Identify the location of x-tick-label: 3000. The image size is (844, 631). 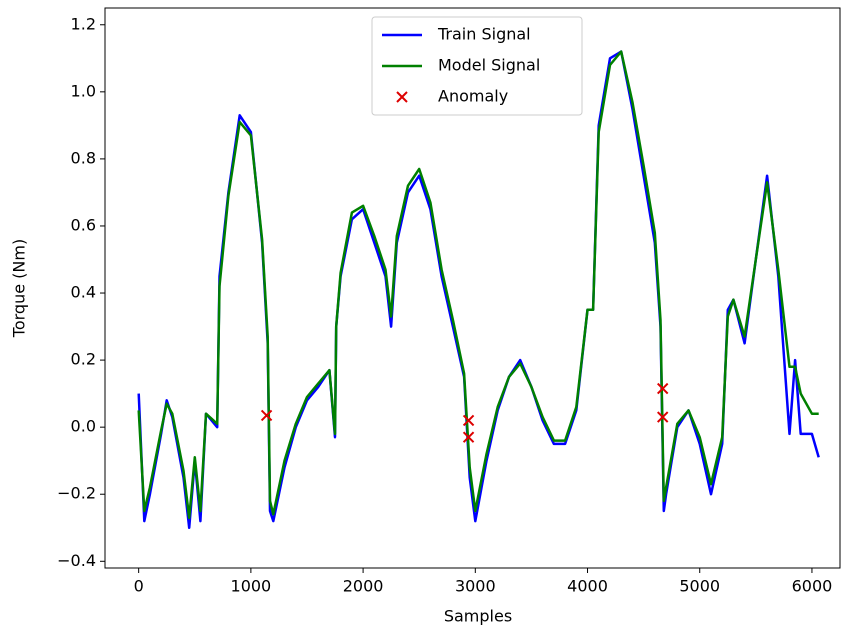
(475, 586).